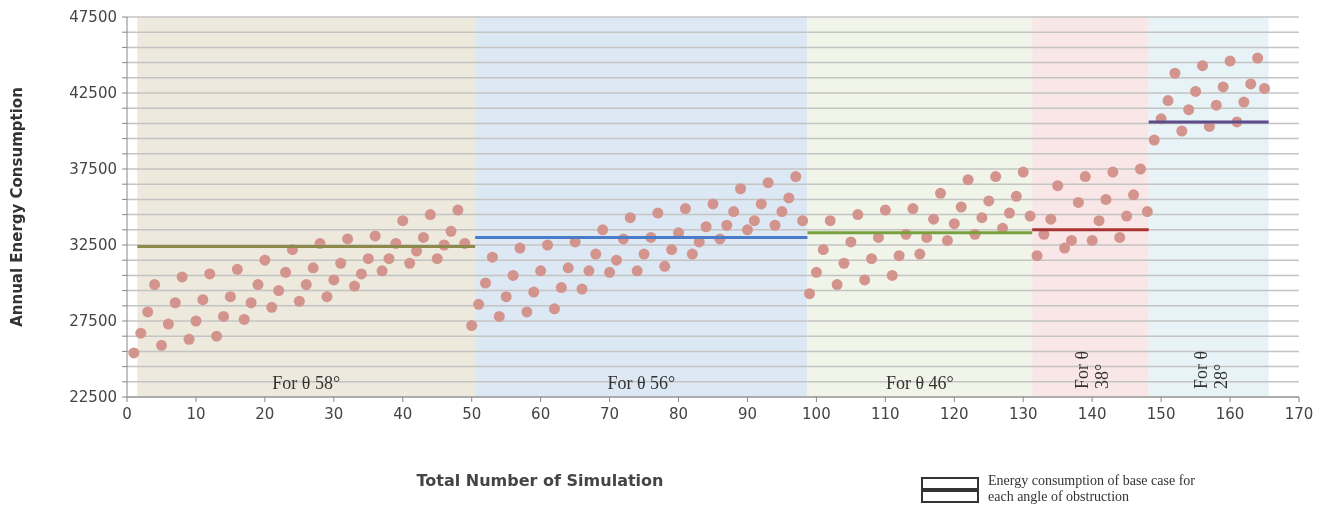 The image size is (1335, 513). What do you see at coordinates (1092, 414) in the screenshot?
I see `x-tick-label: 140` at bounding box center [1092, 414].